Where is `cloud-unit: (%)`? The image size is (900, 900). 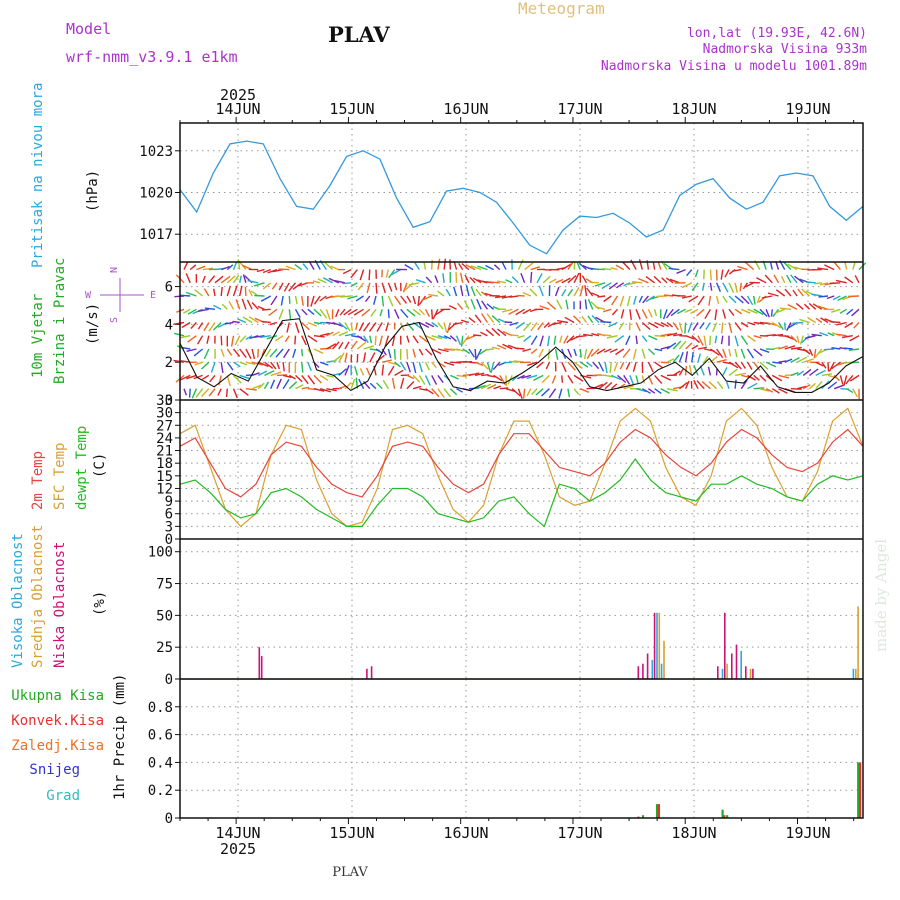 cloud-unit: (%) is located at coordinates (100, 603).